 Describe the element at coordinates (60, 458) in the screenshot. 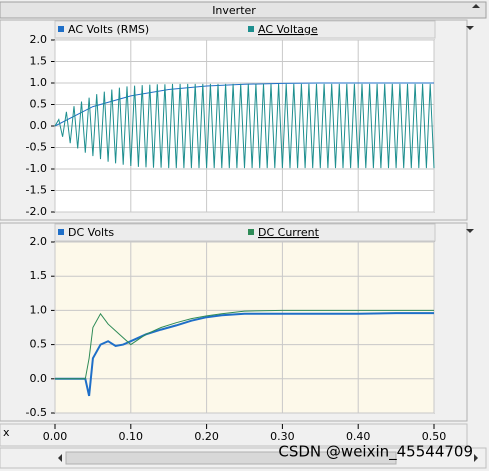

I see `scroll-left` at that location.